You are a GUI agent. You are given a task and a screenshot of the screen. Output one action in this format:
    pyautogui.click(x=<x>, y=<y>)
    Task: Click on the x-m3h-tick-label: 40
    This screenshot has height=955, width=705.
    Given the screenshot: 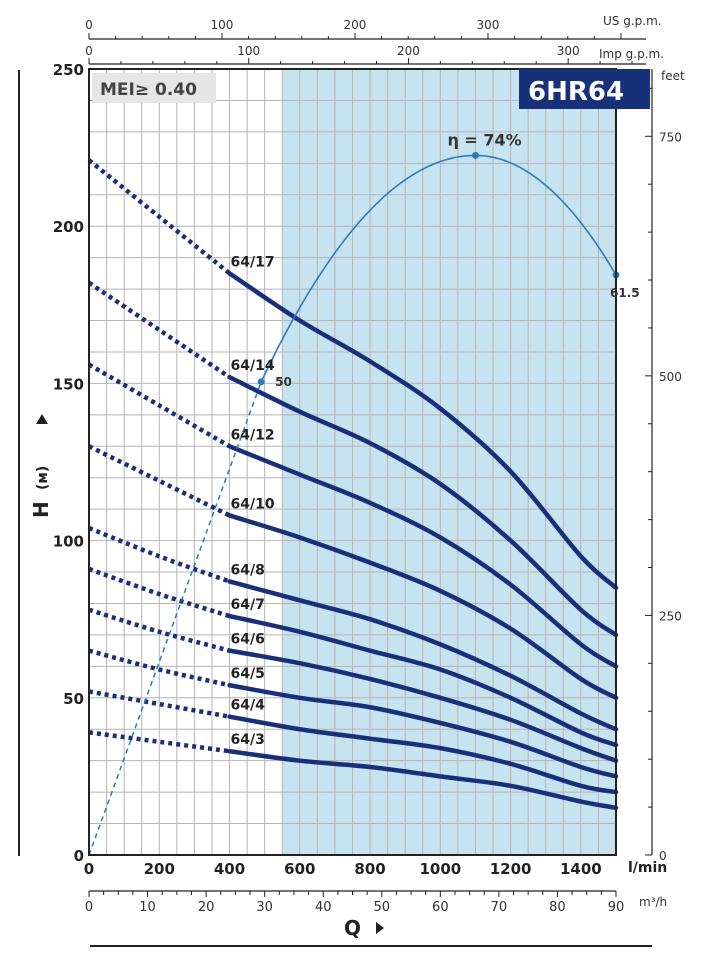 What is the action you would take?
    pyautogui.click(x=323, y=907)
    